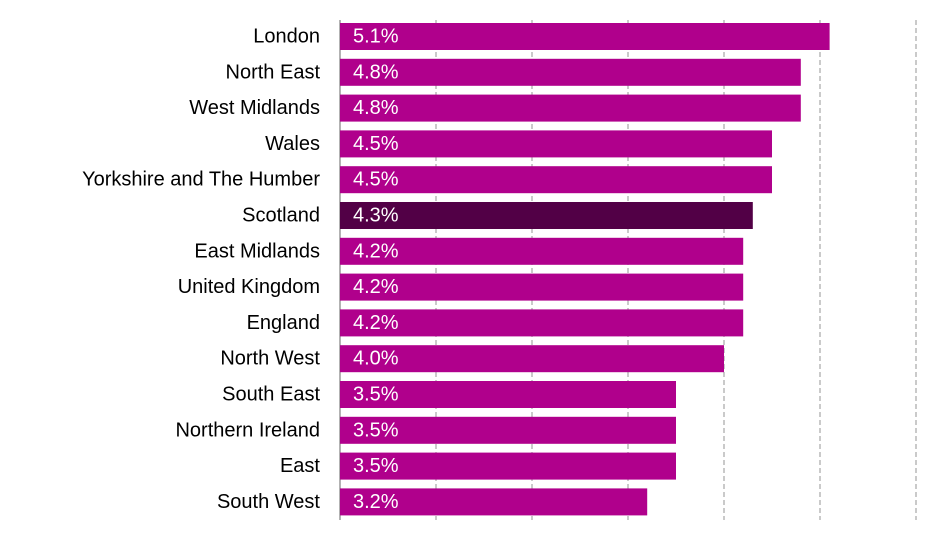 The height and width of the screenshot is (545, 939). Describe the element at coordinates (268, 502) in the screenshot. I see `category-label: South West` at that location.